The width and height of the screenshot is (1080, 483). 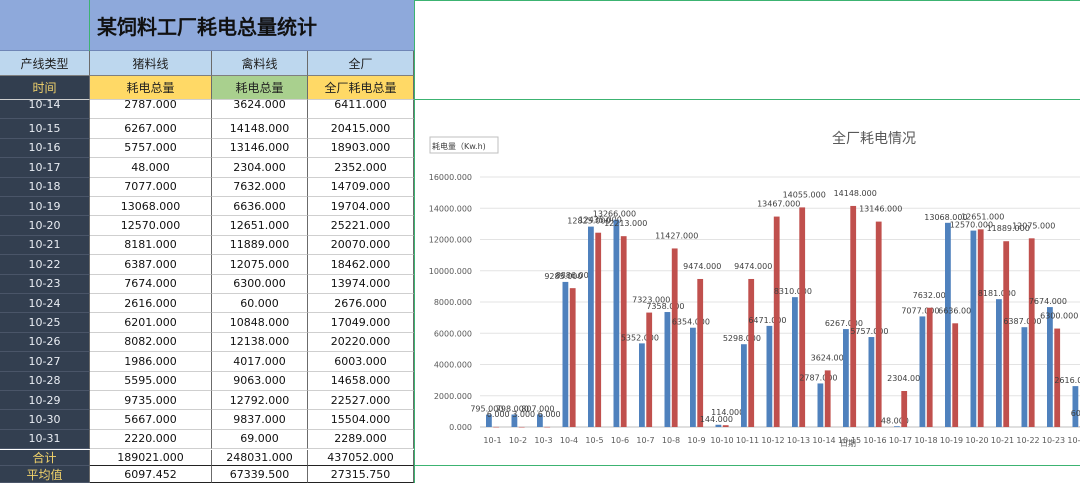 What do you see at coordinates (45, 401) in the screenshot?
I see `cell-date: 10-29` at bounding box center [45, 401].